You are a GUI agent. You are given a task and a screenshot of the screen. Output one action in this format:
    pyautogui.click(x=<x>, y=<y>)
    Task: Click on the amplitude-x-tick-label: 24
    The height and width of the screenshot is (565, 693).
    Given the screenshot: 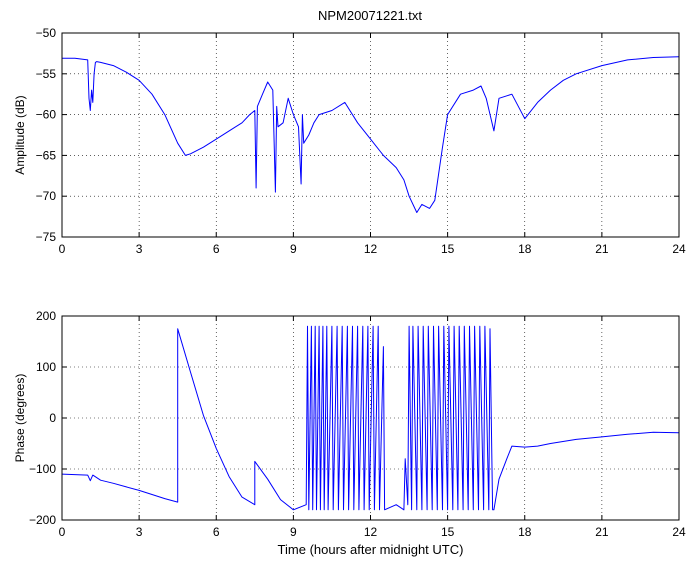 What is the action you would take?
    pyautogui.click(x=679, y=249)
    